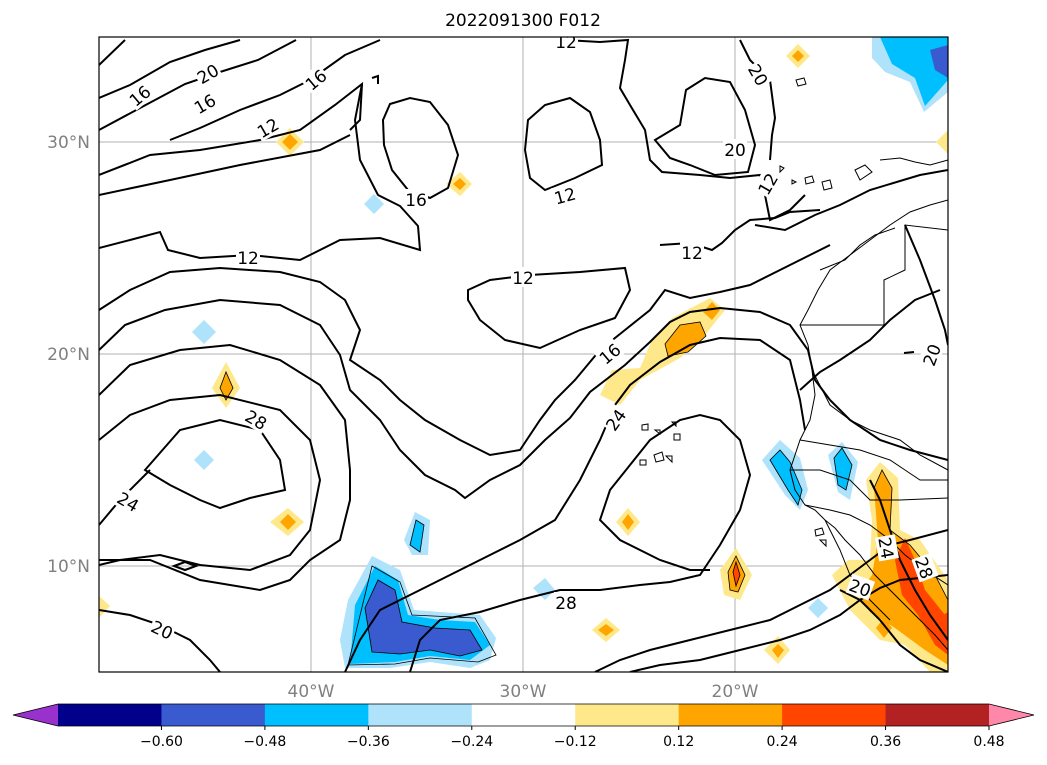 Image resolution: width=1047 pixels, height=765 pixels. Describe the element at coordinates (782, 742) in the screenshot. I see `colorbar-tick-label: 0.24` at that location.